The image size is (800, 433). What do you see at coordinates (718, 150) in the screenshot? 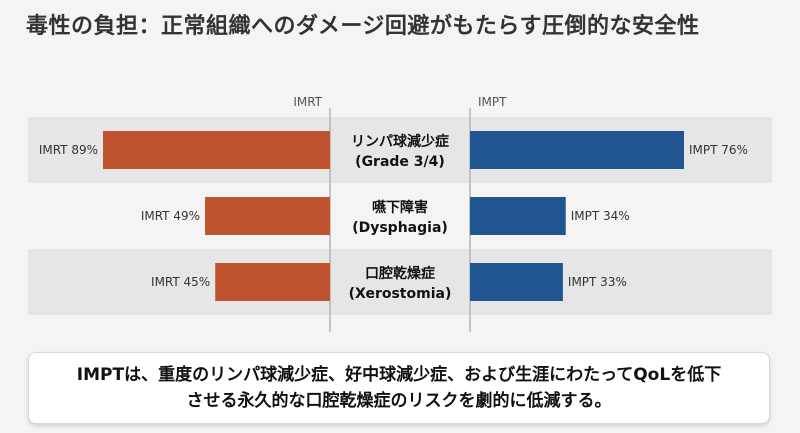
I see `bar-label-impt: IMPT 76%` at bounding box center [718, 150].